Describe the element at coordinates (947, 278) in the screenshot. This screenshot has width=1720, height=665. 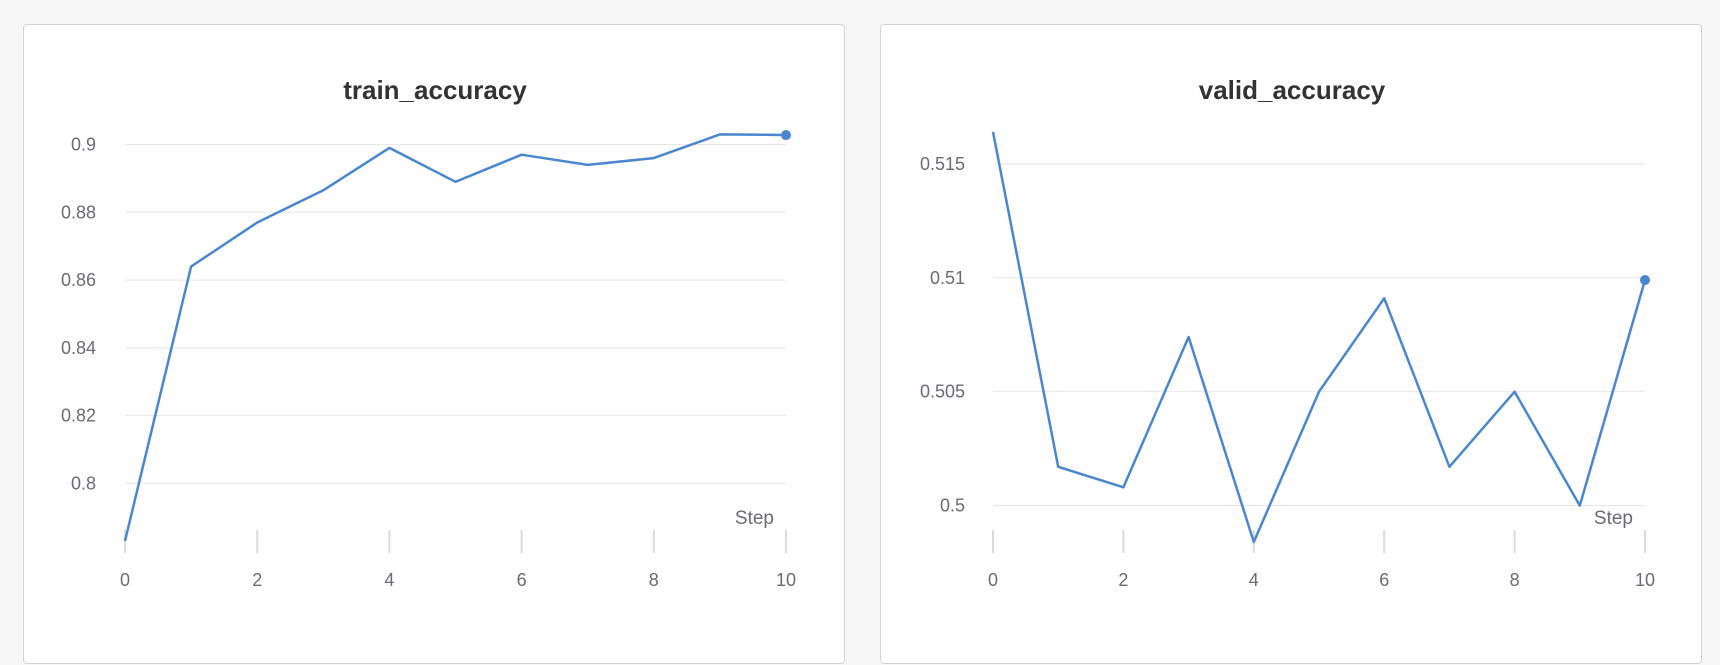
I see `y-tick-label: 0.51` at that location.